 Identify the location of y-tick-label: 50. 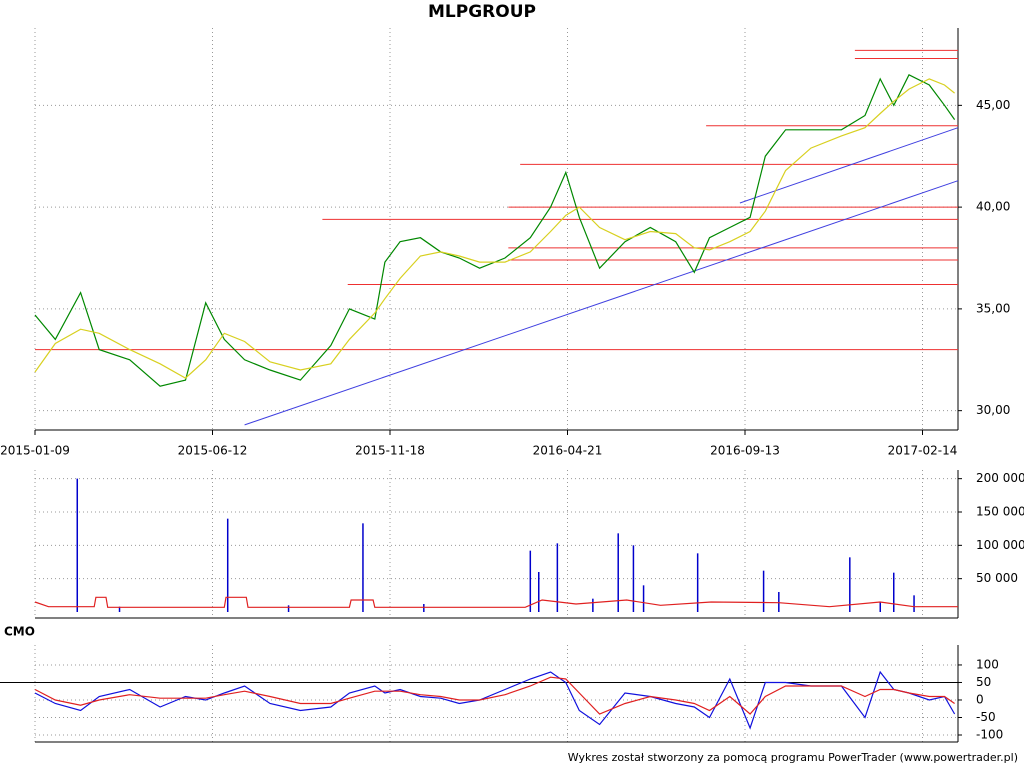
(983, 682).